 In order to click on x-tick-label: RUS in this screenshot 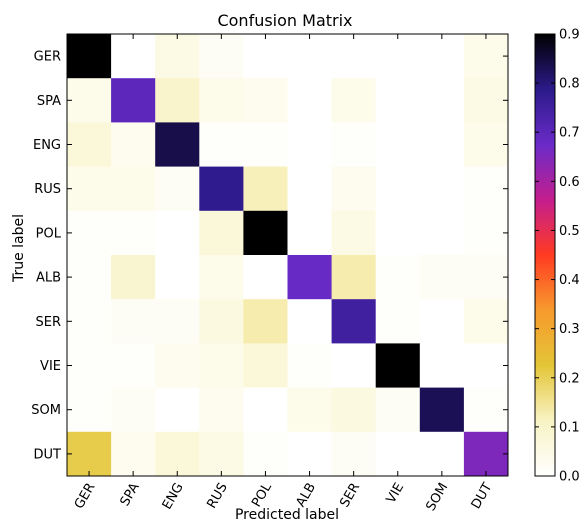, I will do `click(217, 496)`.